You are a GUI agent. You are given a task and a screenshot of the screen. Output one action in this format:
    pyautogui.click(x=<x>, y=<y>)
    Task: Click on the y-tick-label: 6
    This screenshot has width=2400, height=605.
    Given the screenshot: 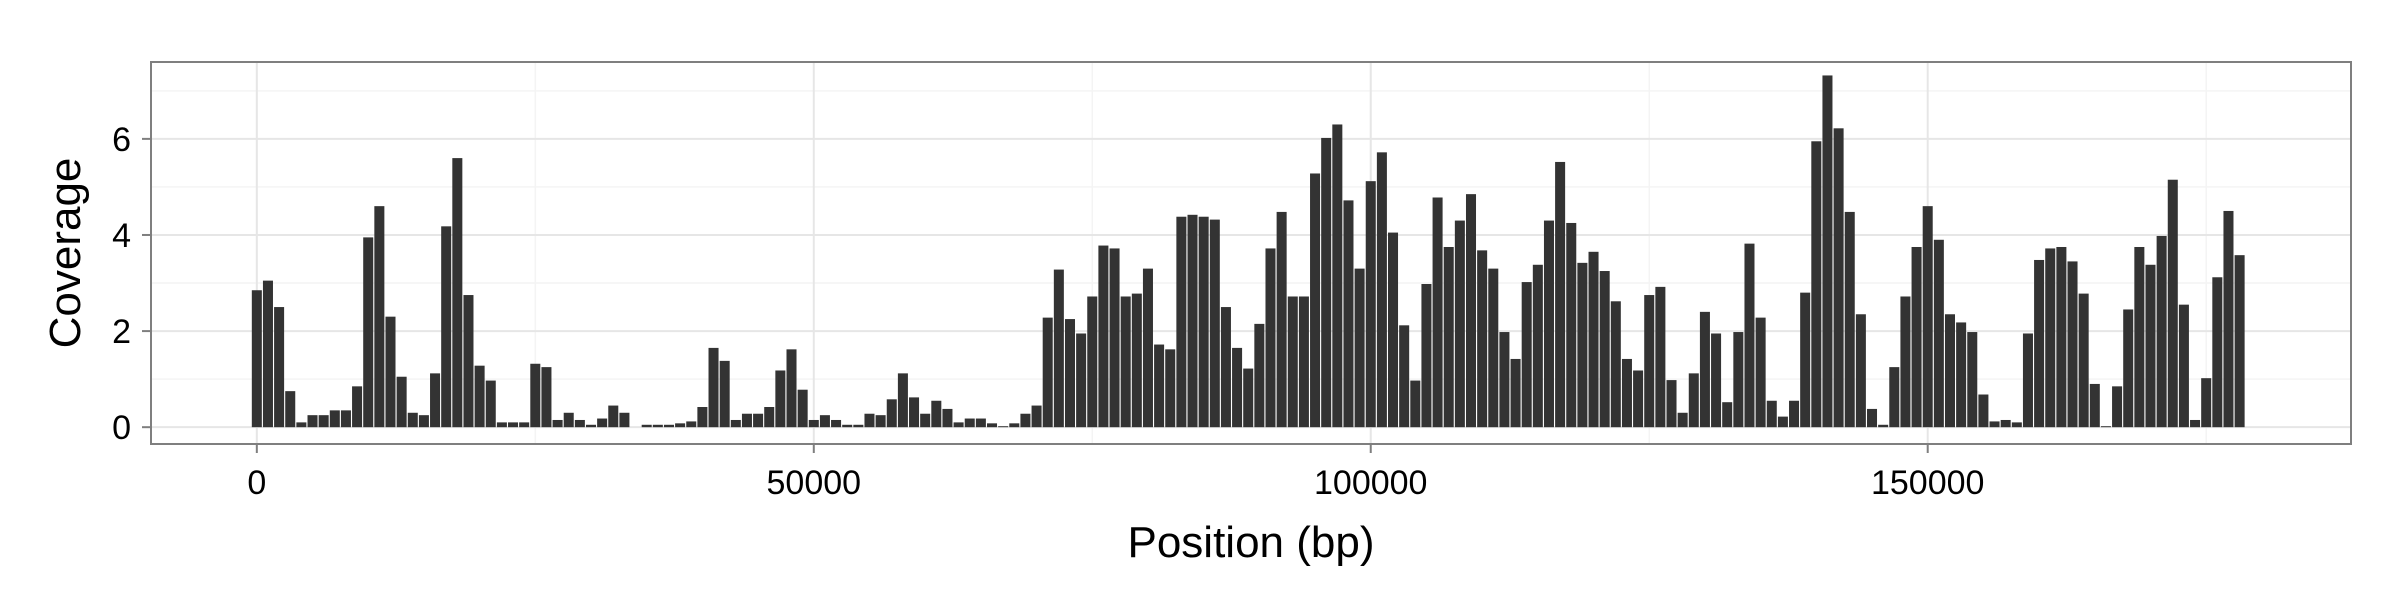 What is the action you would take?
    pyautogui.click(x=121, y=140)
    